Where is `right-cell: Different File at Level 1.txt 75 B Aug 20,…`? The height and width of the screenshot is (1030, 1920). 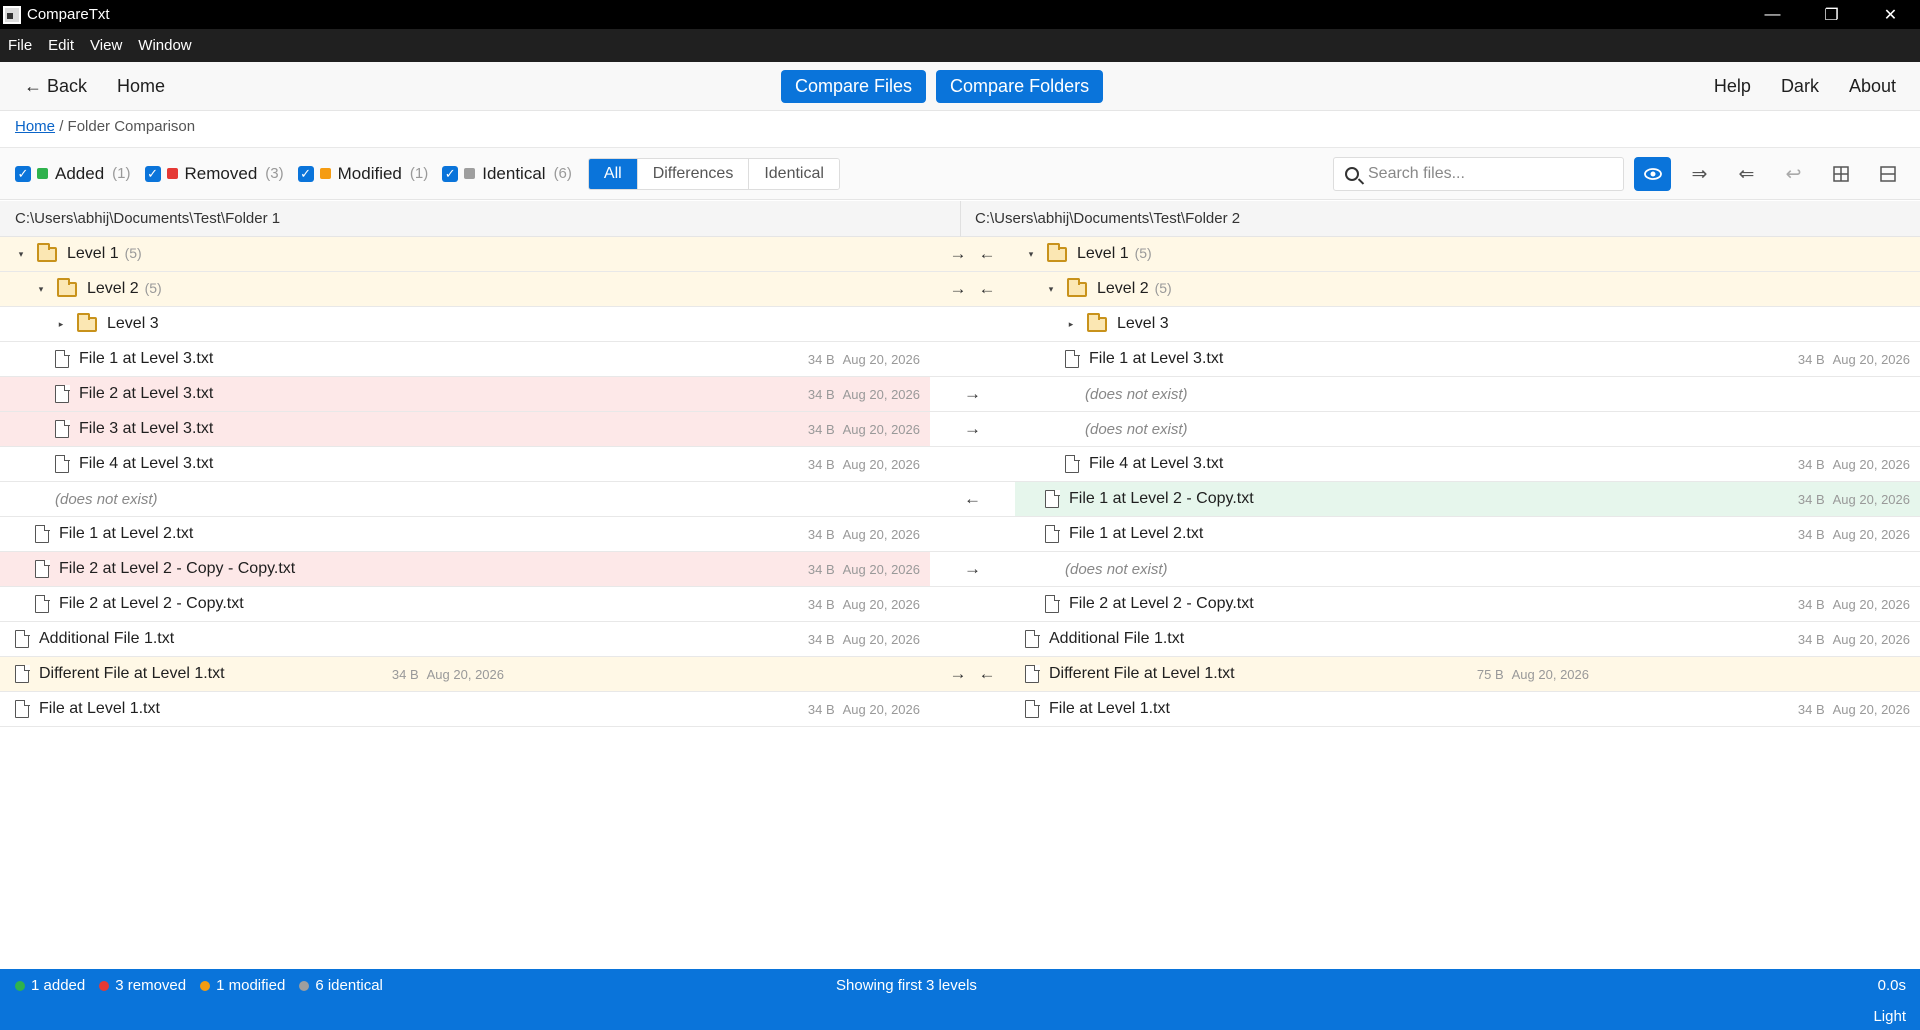 right-cell: Different File at Level 1.txt 75 B Aug 20,… is located at coordinates (1467, 674).